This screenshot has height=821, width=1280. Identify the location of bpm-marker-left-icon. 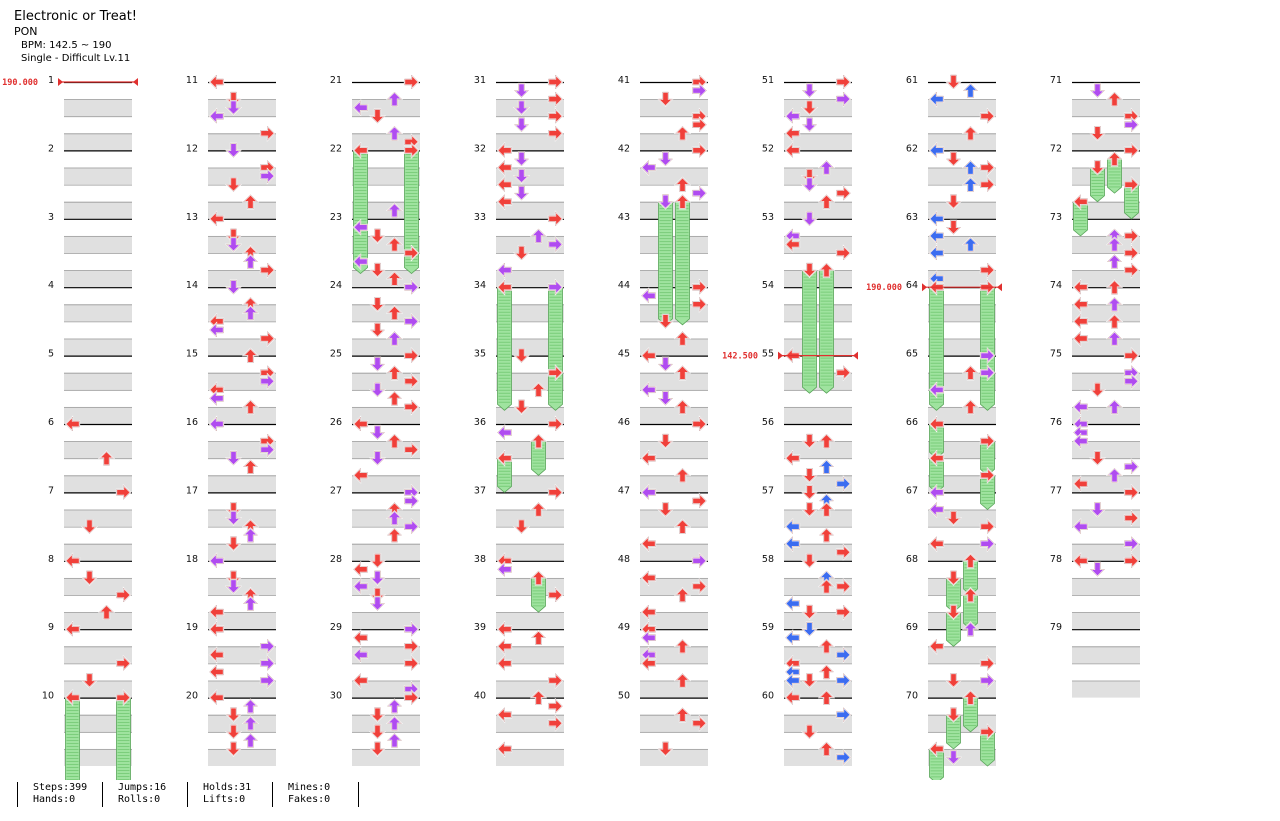
(60, 82).